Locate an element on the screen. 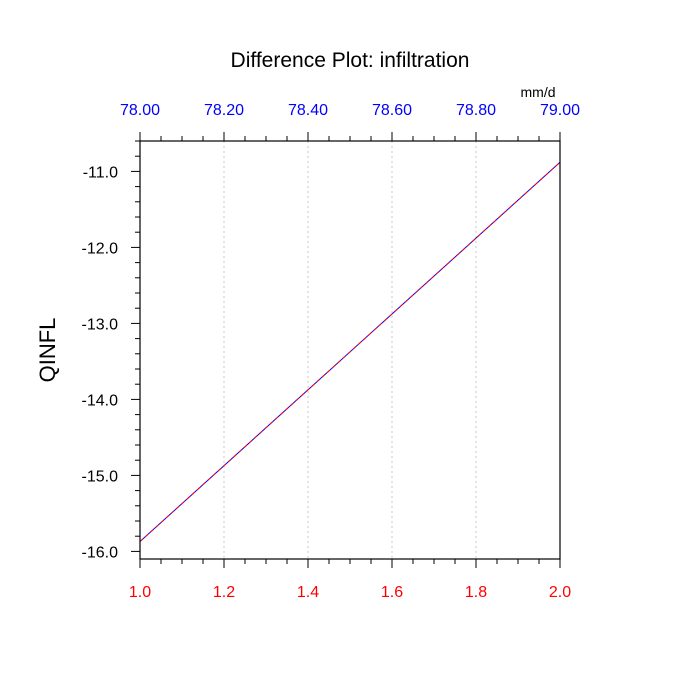 This screenshot has width=700, height=700. y-axis-label: QINFL is located at coordinates (47, 350).